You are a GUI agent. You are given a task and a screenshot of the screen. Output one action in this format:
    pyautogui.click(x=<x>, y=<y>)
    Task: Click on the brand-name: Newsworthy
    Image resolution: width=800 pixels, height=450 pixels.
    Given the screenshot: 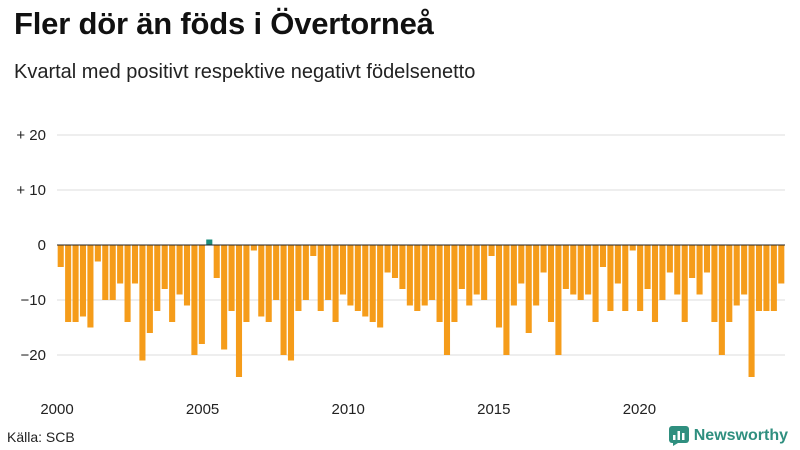 What is the action you would take?
    pyautogui.click(x=740, y=435)
    